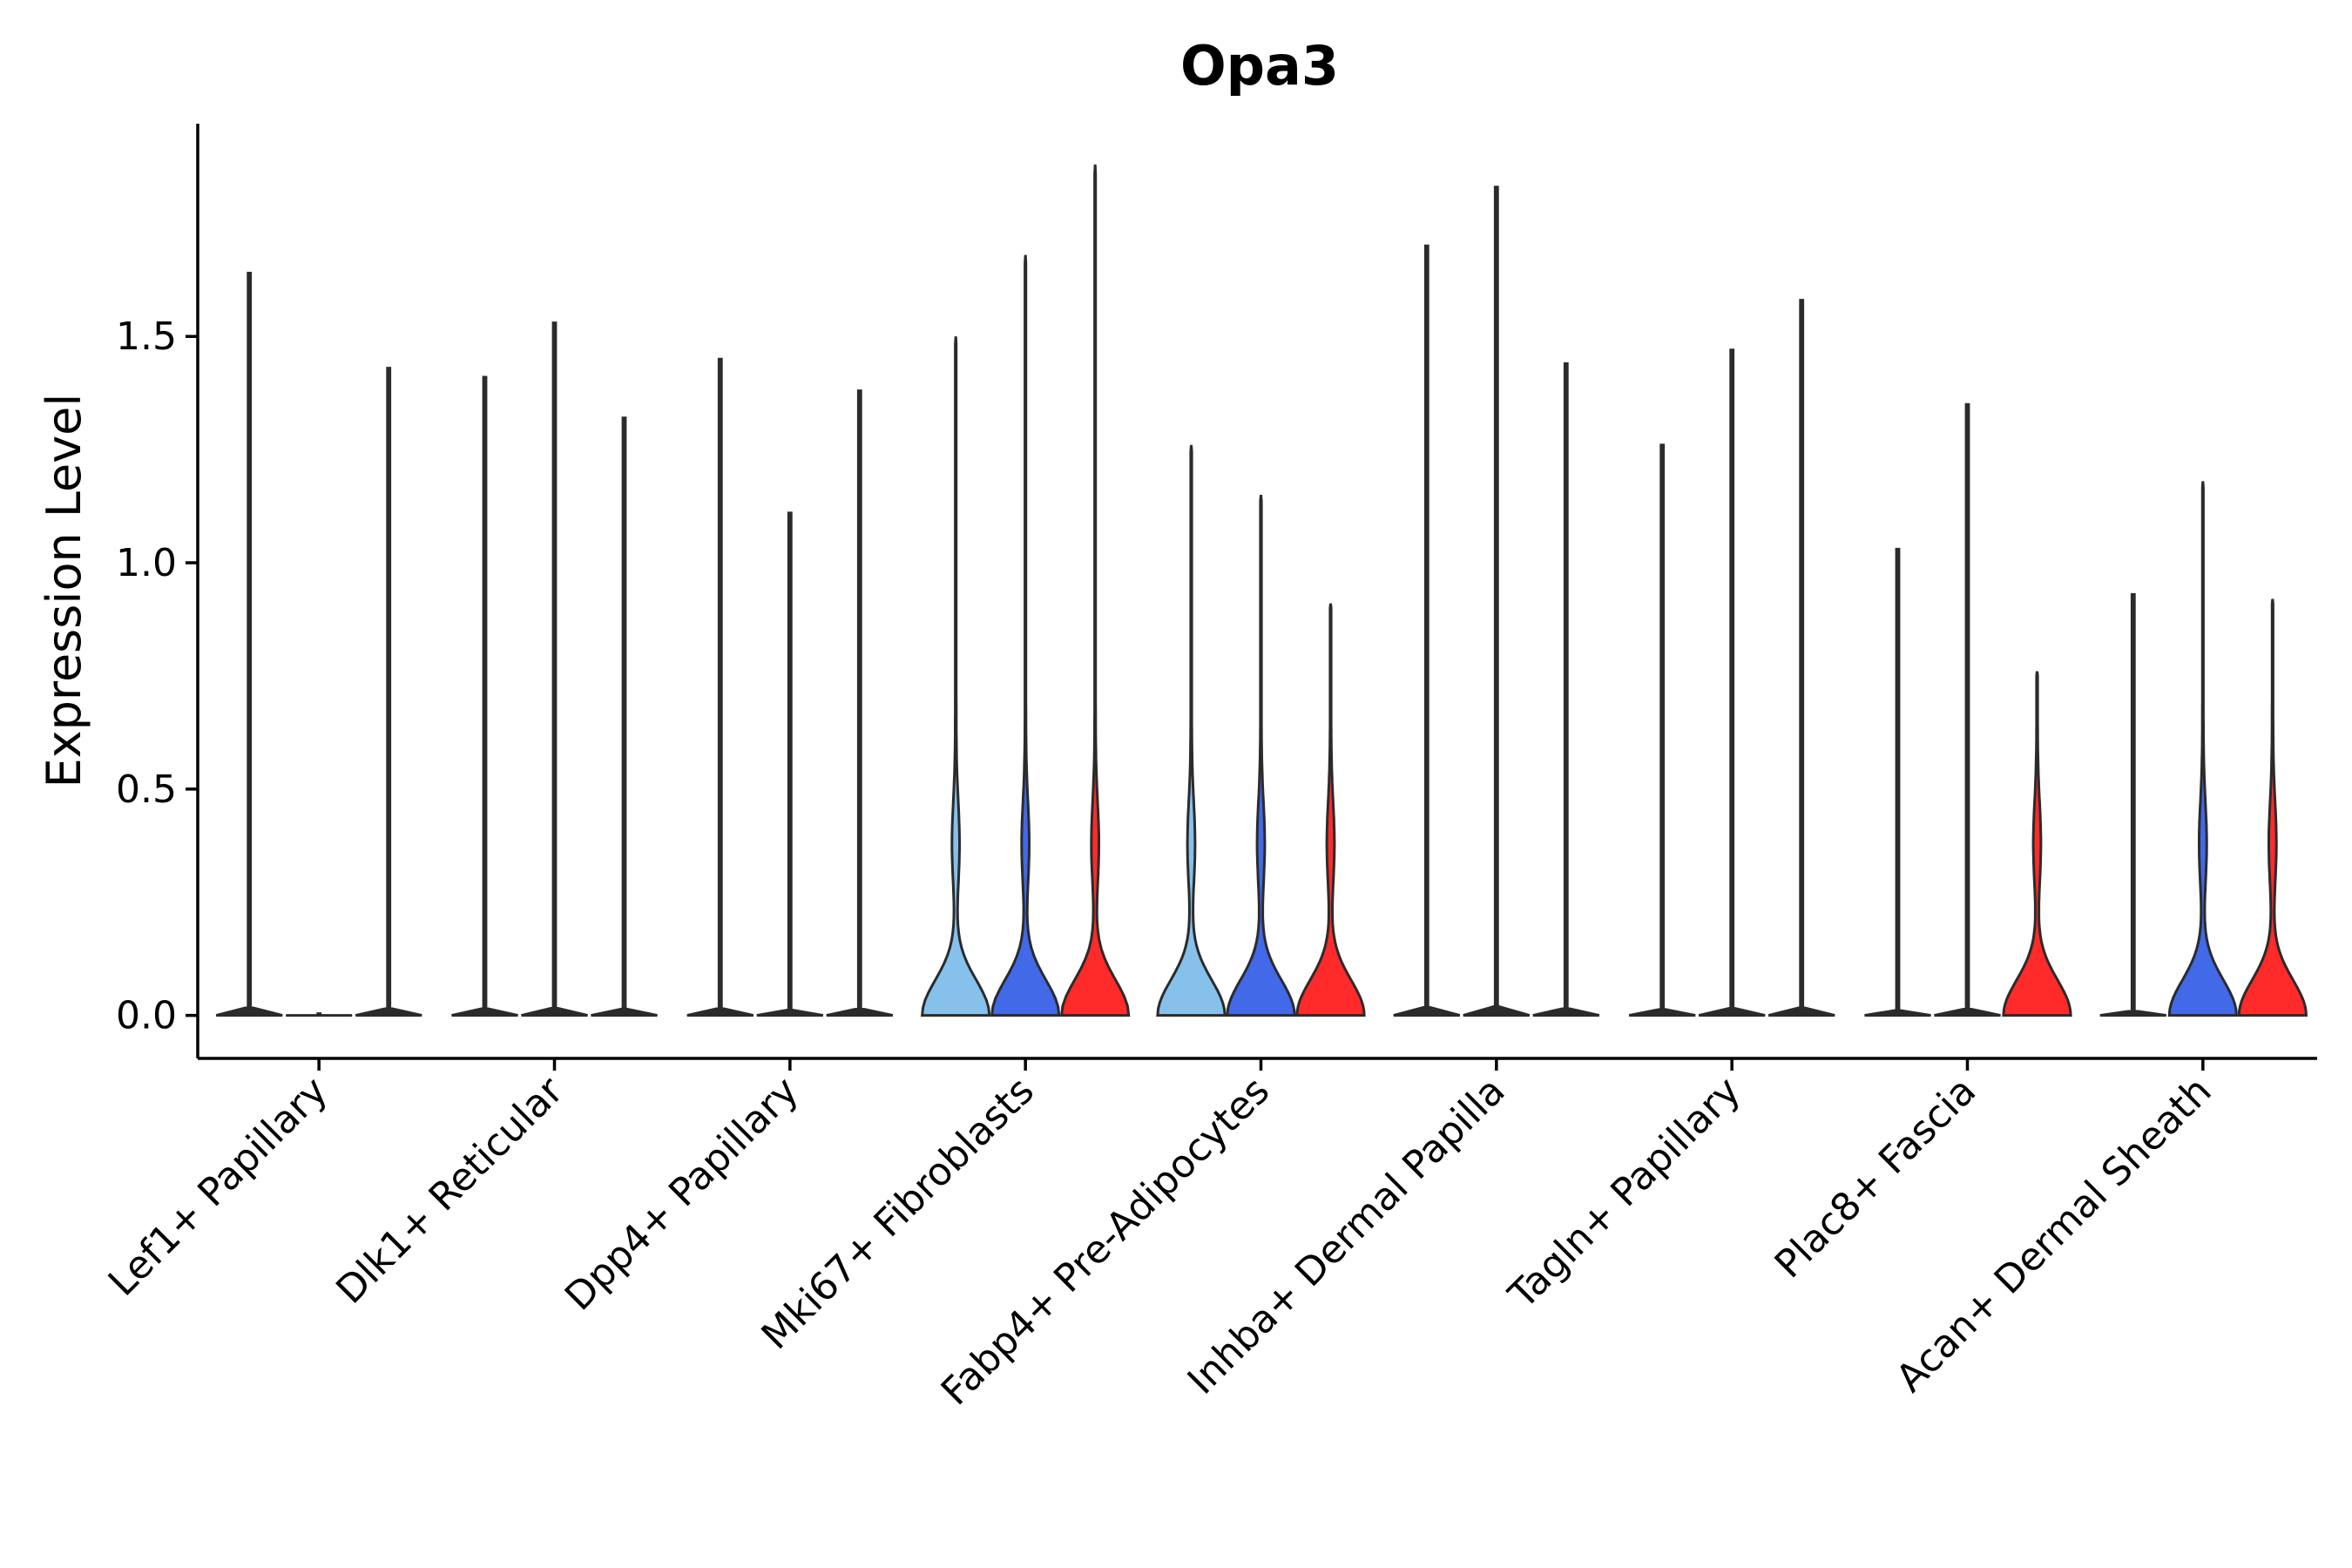 Image resolution: width=2352 pixels, height=1568 pixels. I want to click on x-tick-label: Dlk1+ Reticular, so click(450, 1191).